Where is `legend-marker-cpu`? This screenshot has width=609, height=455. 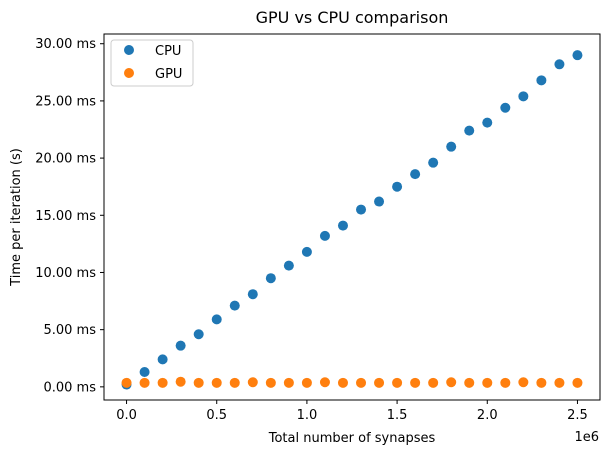
legend-marker-cpu is located at coordinates (129, 50).